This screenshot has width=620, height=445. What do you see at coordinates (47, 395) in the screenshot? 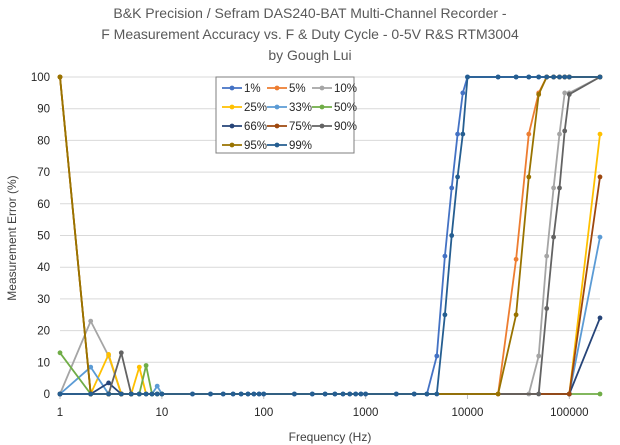
I see `y-tick-label: 0` at bounding box center [47, 395].